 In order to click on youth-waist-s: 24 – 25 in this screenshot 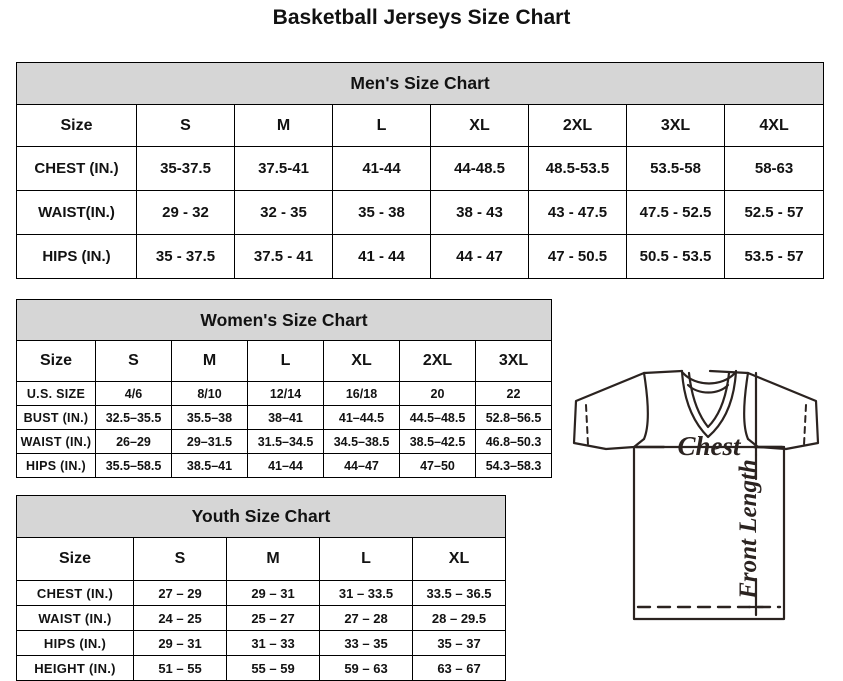, I will do `click(180, 618)`.